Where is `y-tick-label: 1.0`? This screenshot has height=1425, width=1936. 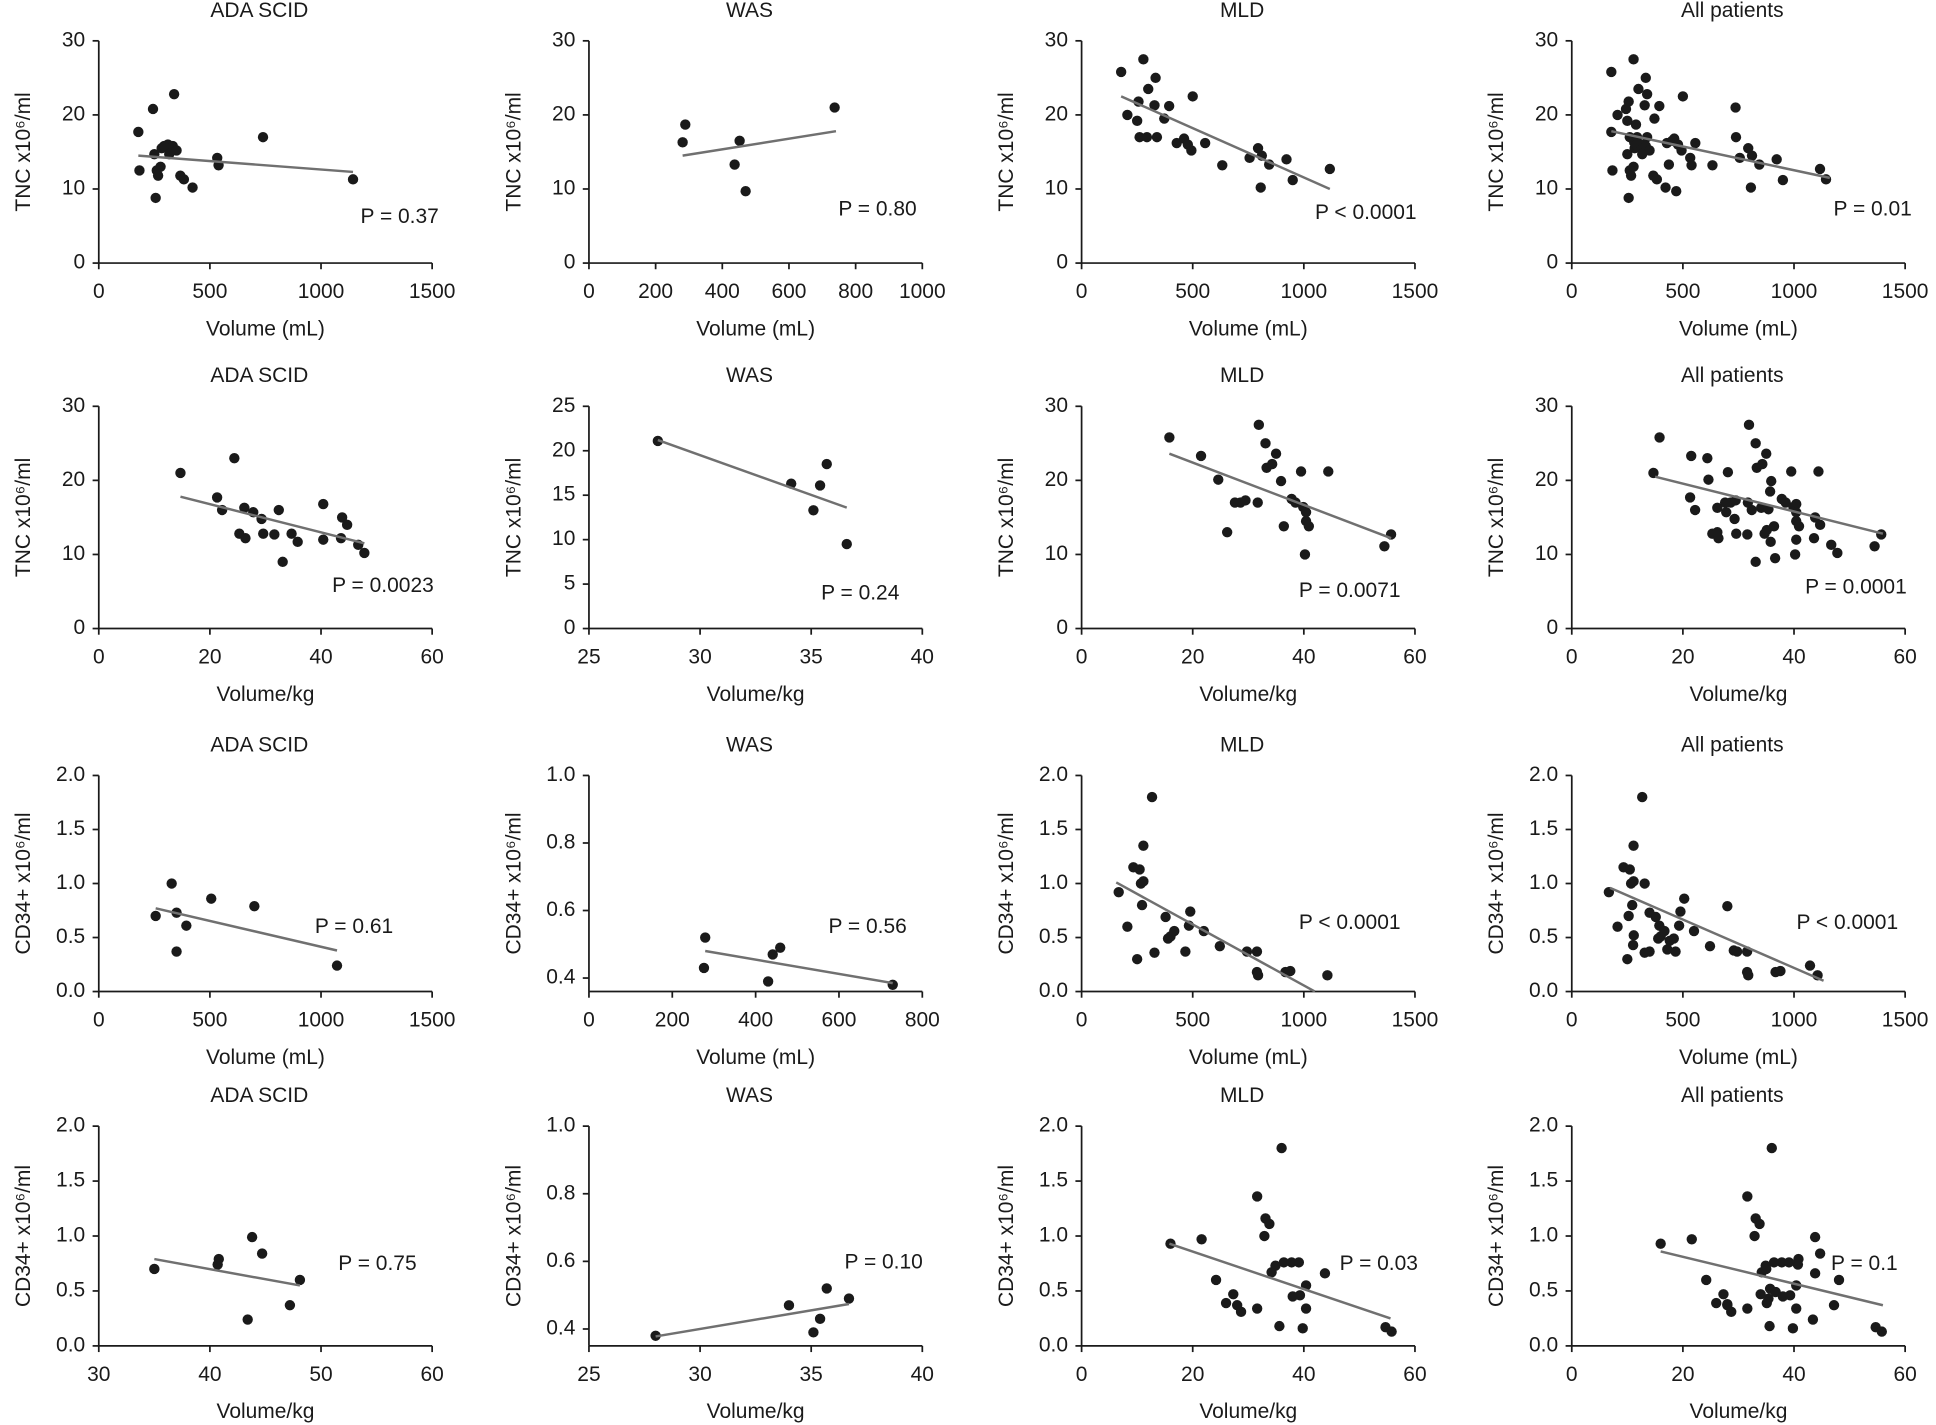 y-tick-label: 1.0 is located at coordinates (1543, 882).